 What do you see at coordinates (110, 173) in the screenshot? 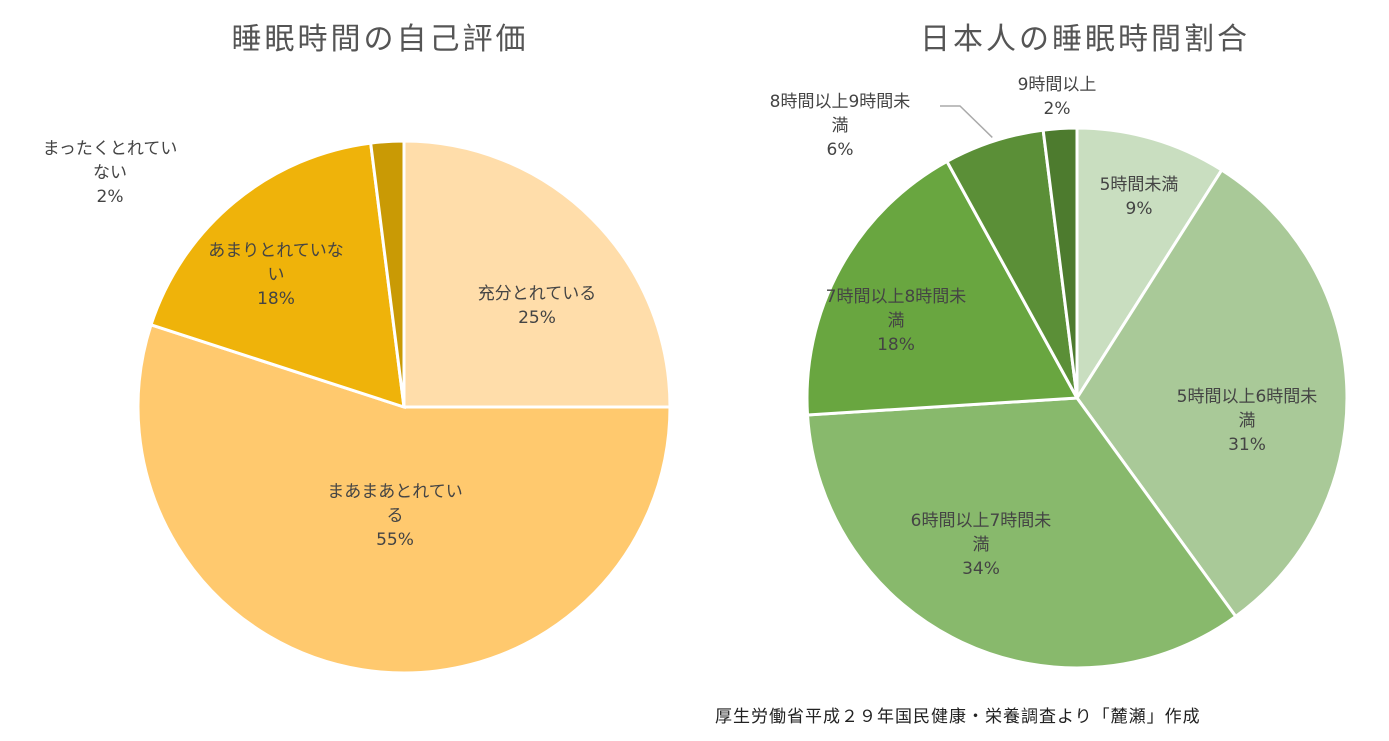
I see `slice-label: まったくとれていない 2%` at bounding box center [110, 173].